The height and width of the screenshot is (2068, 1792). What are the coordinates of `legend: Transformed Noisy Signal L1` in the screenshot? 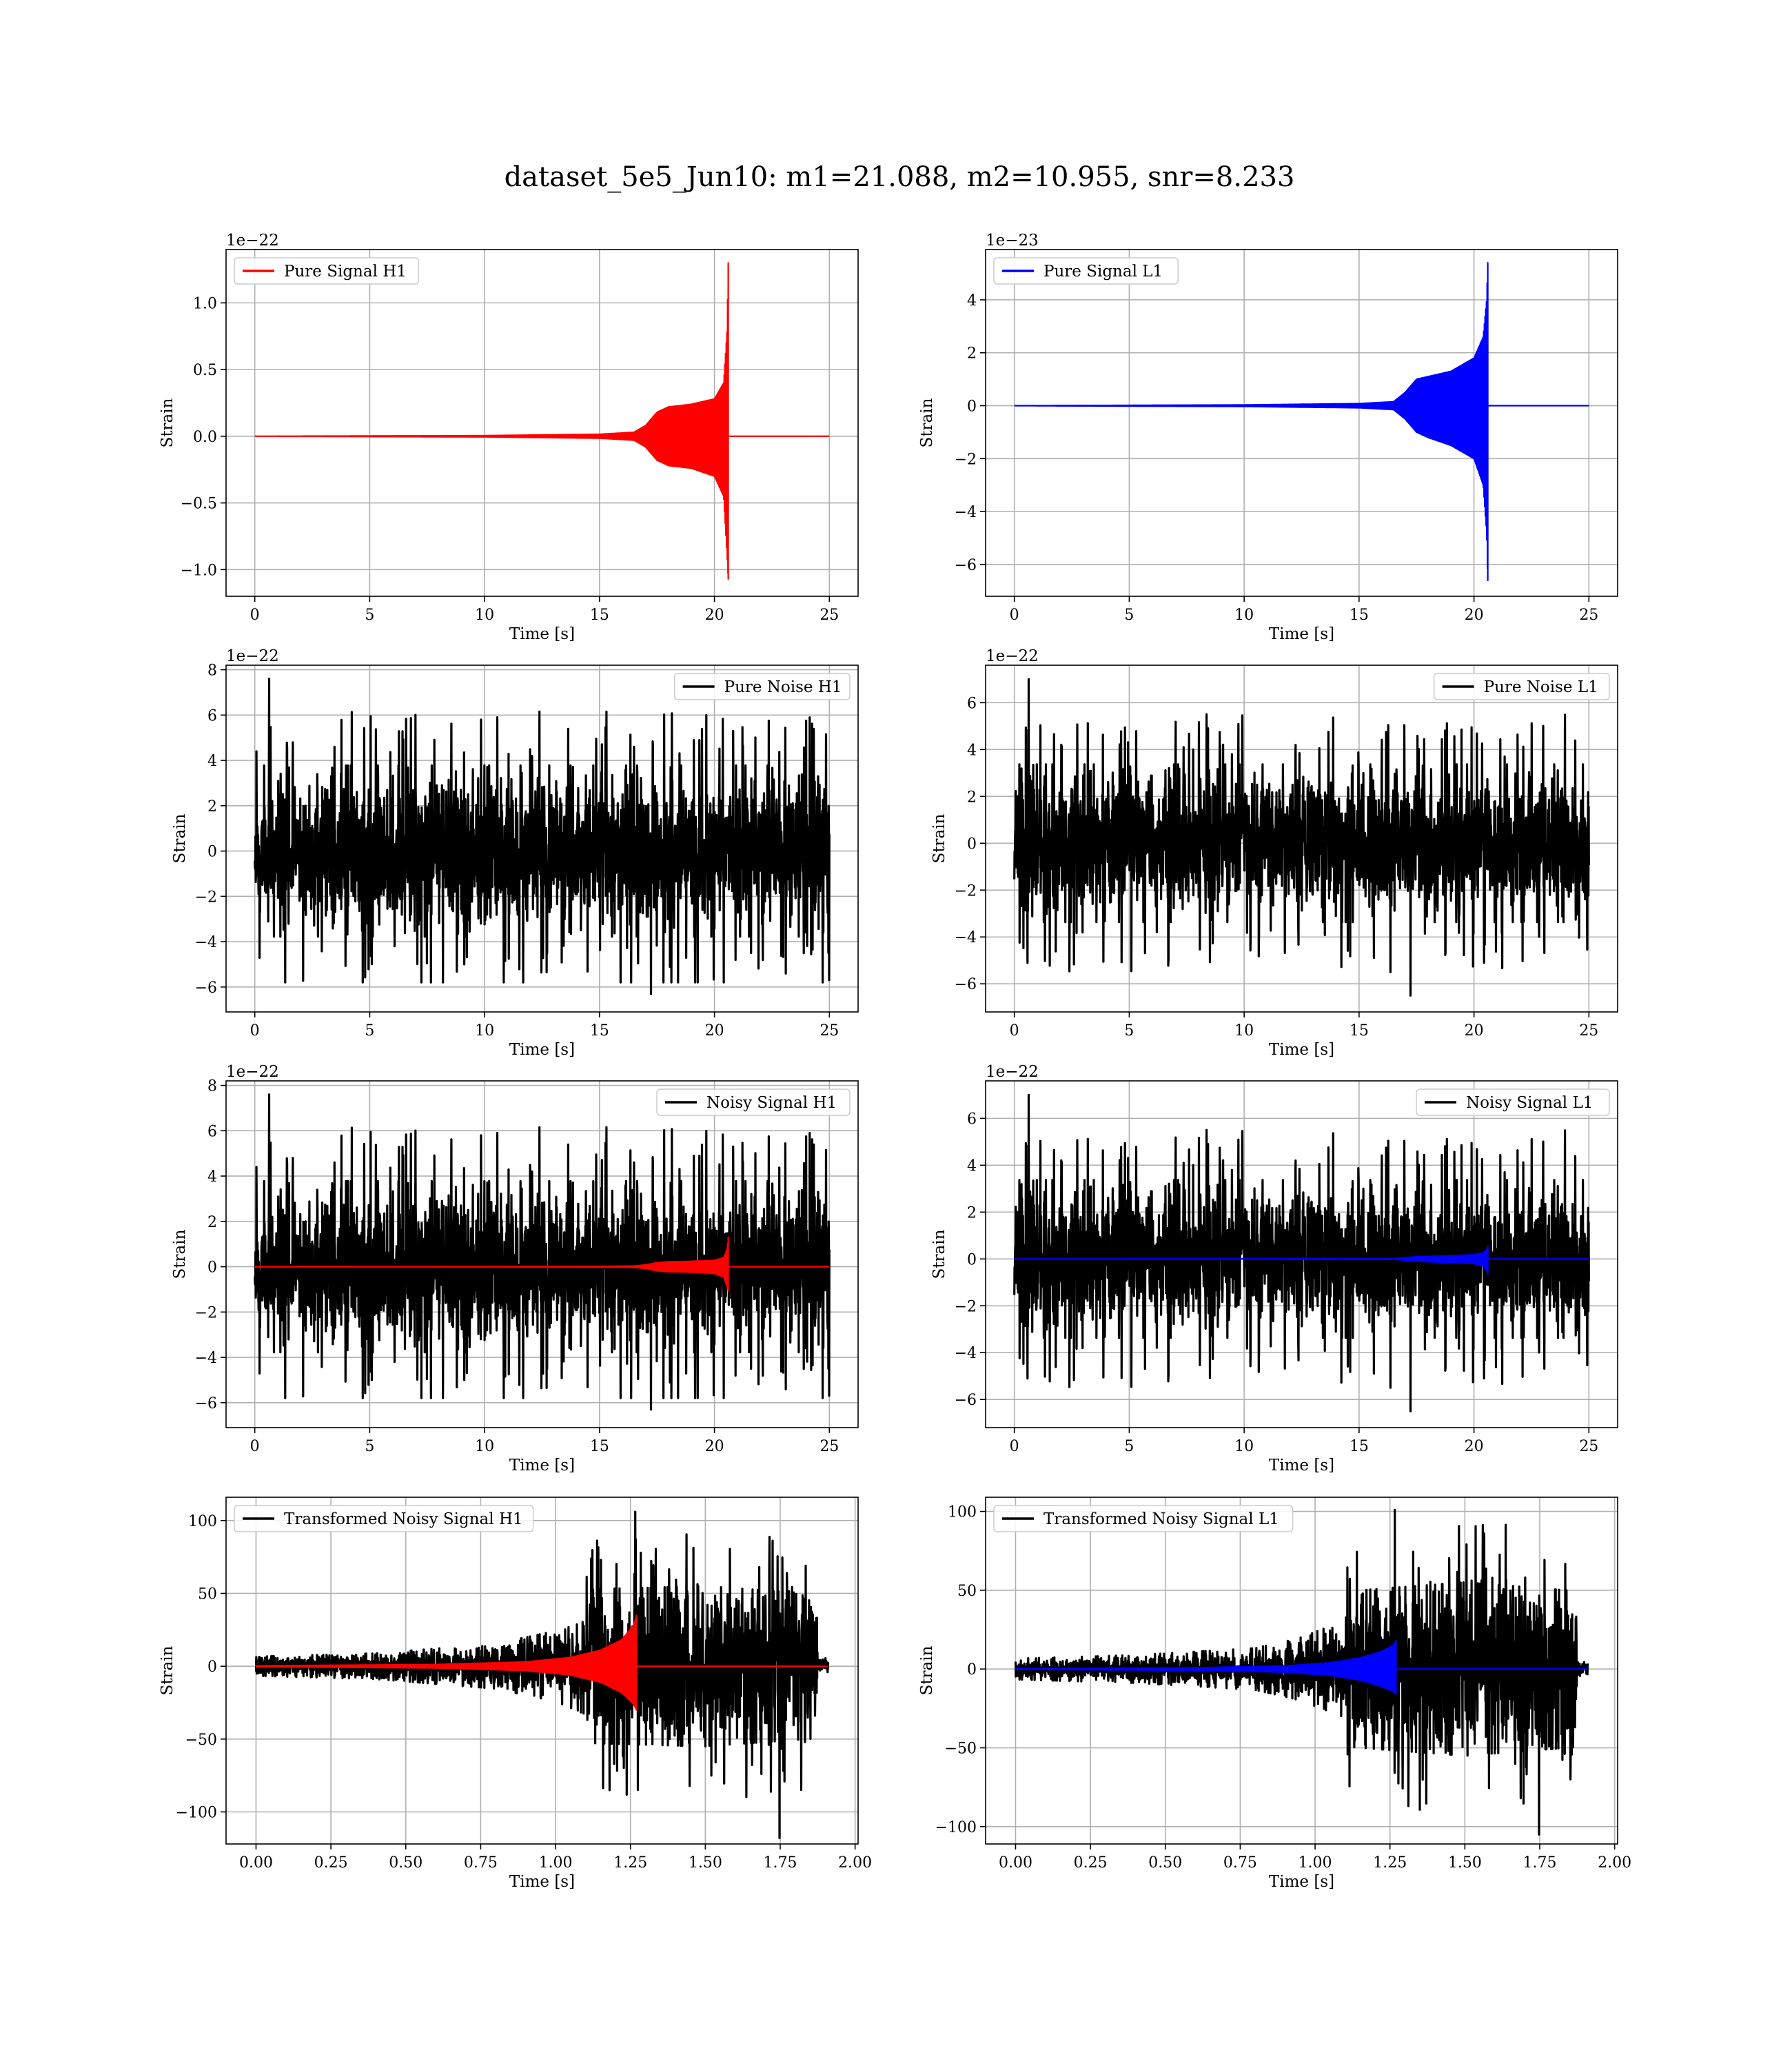 It's located at (1143, 1518).